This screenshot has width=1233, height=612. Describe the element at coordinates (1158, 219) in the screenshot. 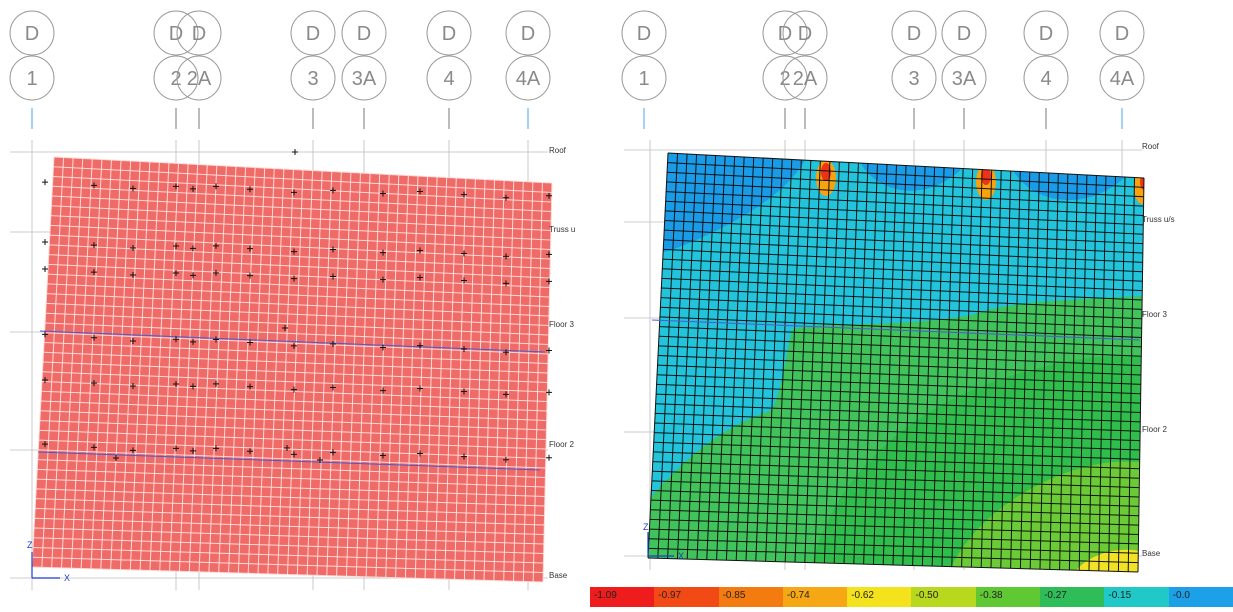

I see `level-label: Truss u/s` at that location.